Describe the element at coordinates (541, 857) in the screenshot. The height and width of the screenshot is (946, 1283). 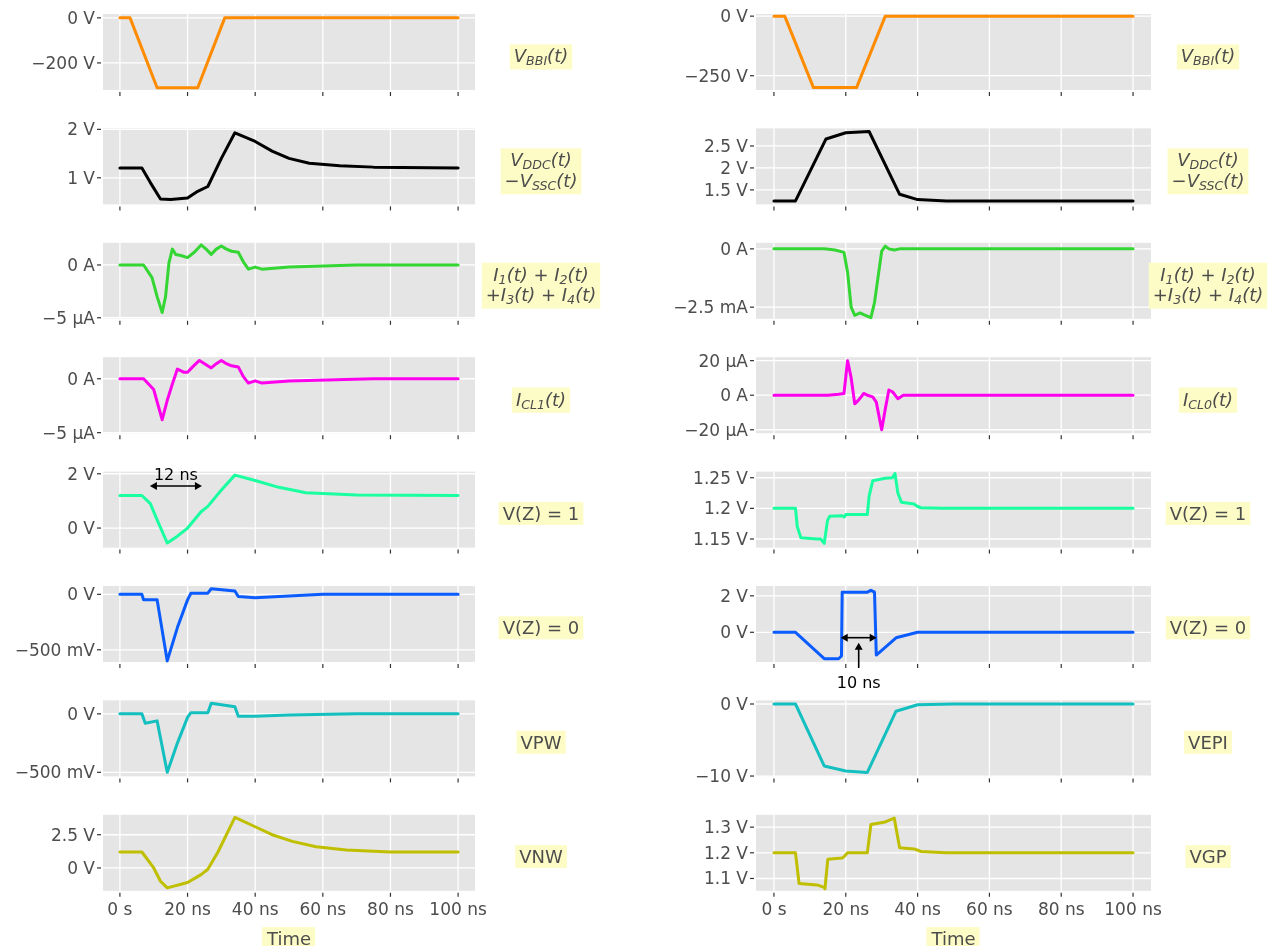
I see `y-axis-title: VNW` at that location.